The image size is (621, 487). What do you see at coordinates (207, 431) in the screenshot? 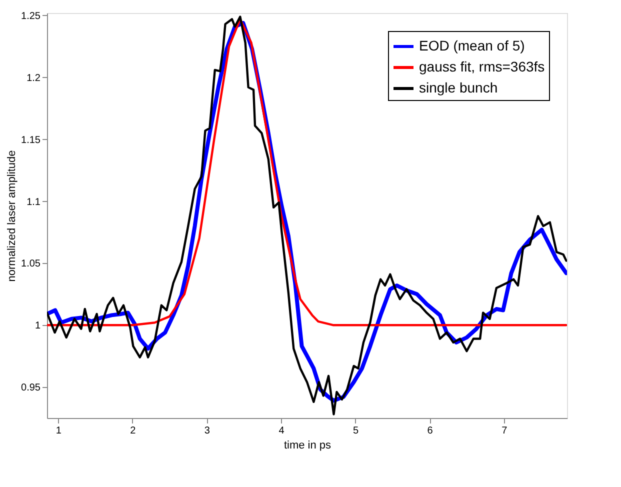
I see `x-tick-label: 3` at bounding box center [207, 431].